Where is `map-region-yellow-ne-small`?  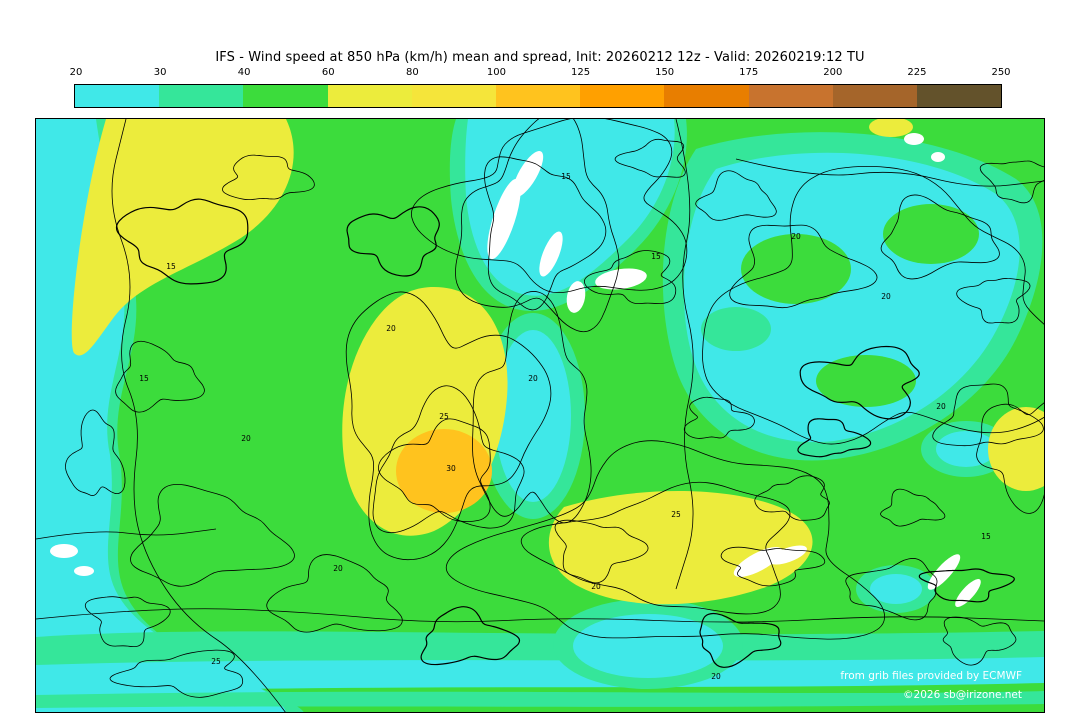 map-region-yellow-ne-small is located at coordinates (891, 128).